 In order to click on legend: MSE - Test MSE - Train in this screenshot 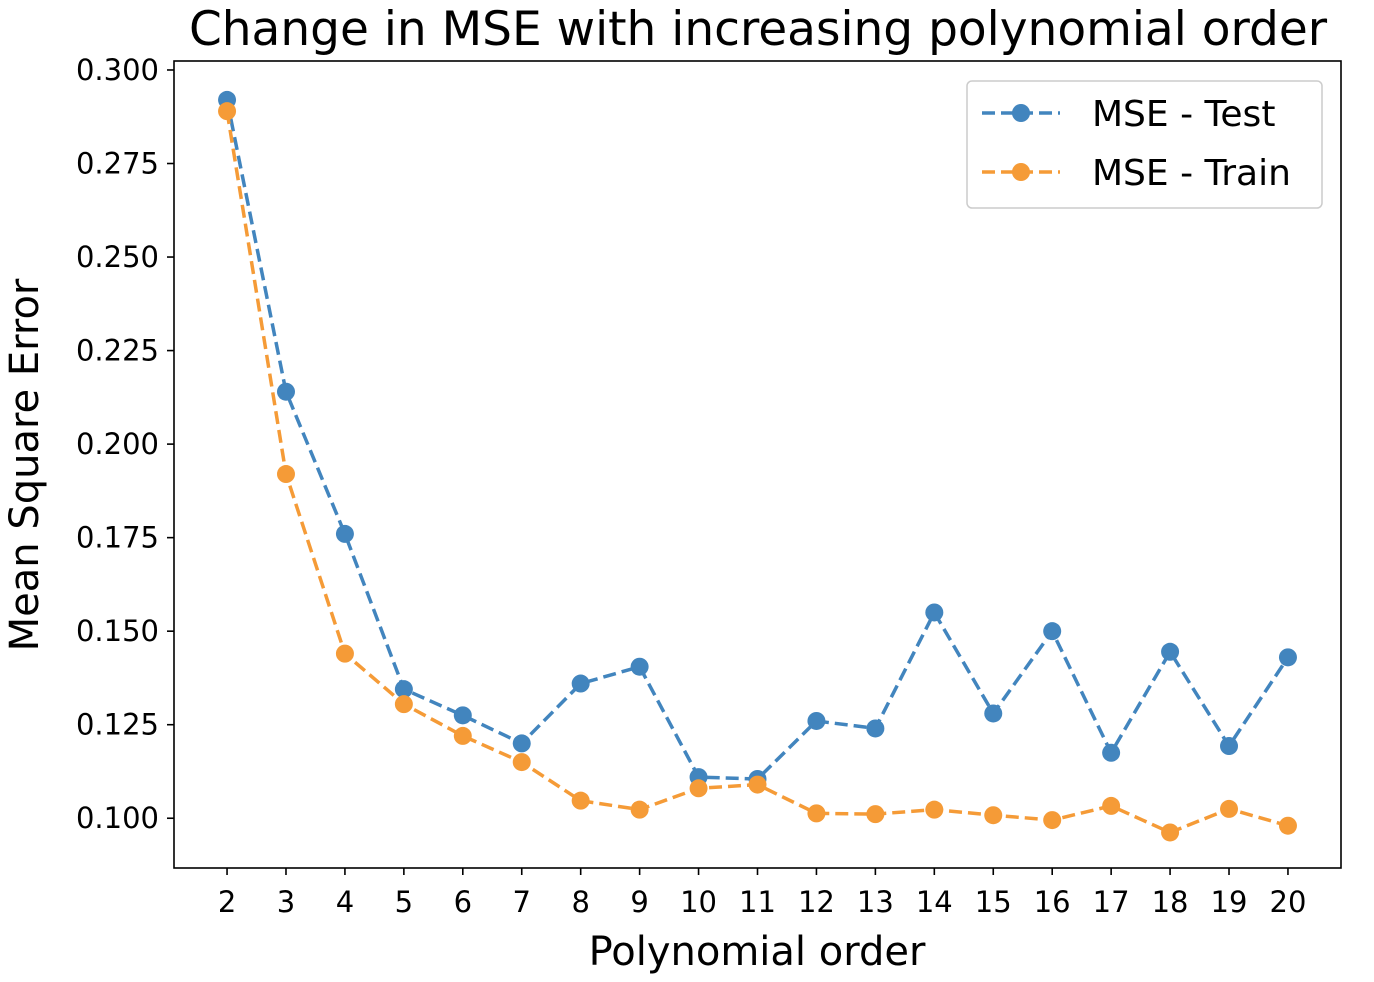, I will do `click(1144, 144)`.